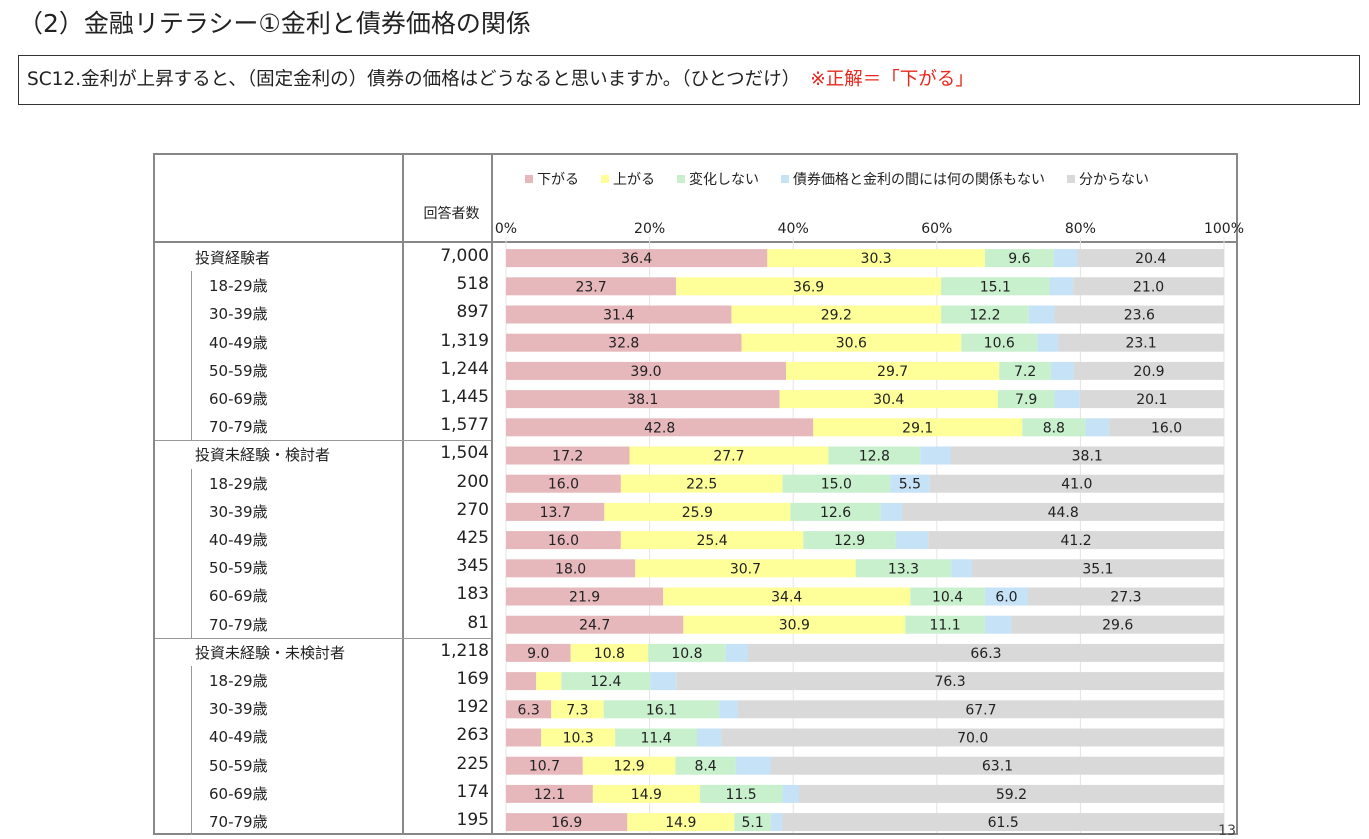 The image size is (1369, 839). I want to click on bar-value-label: 8.8, so click(1054, 428).